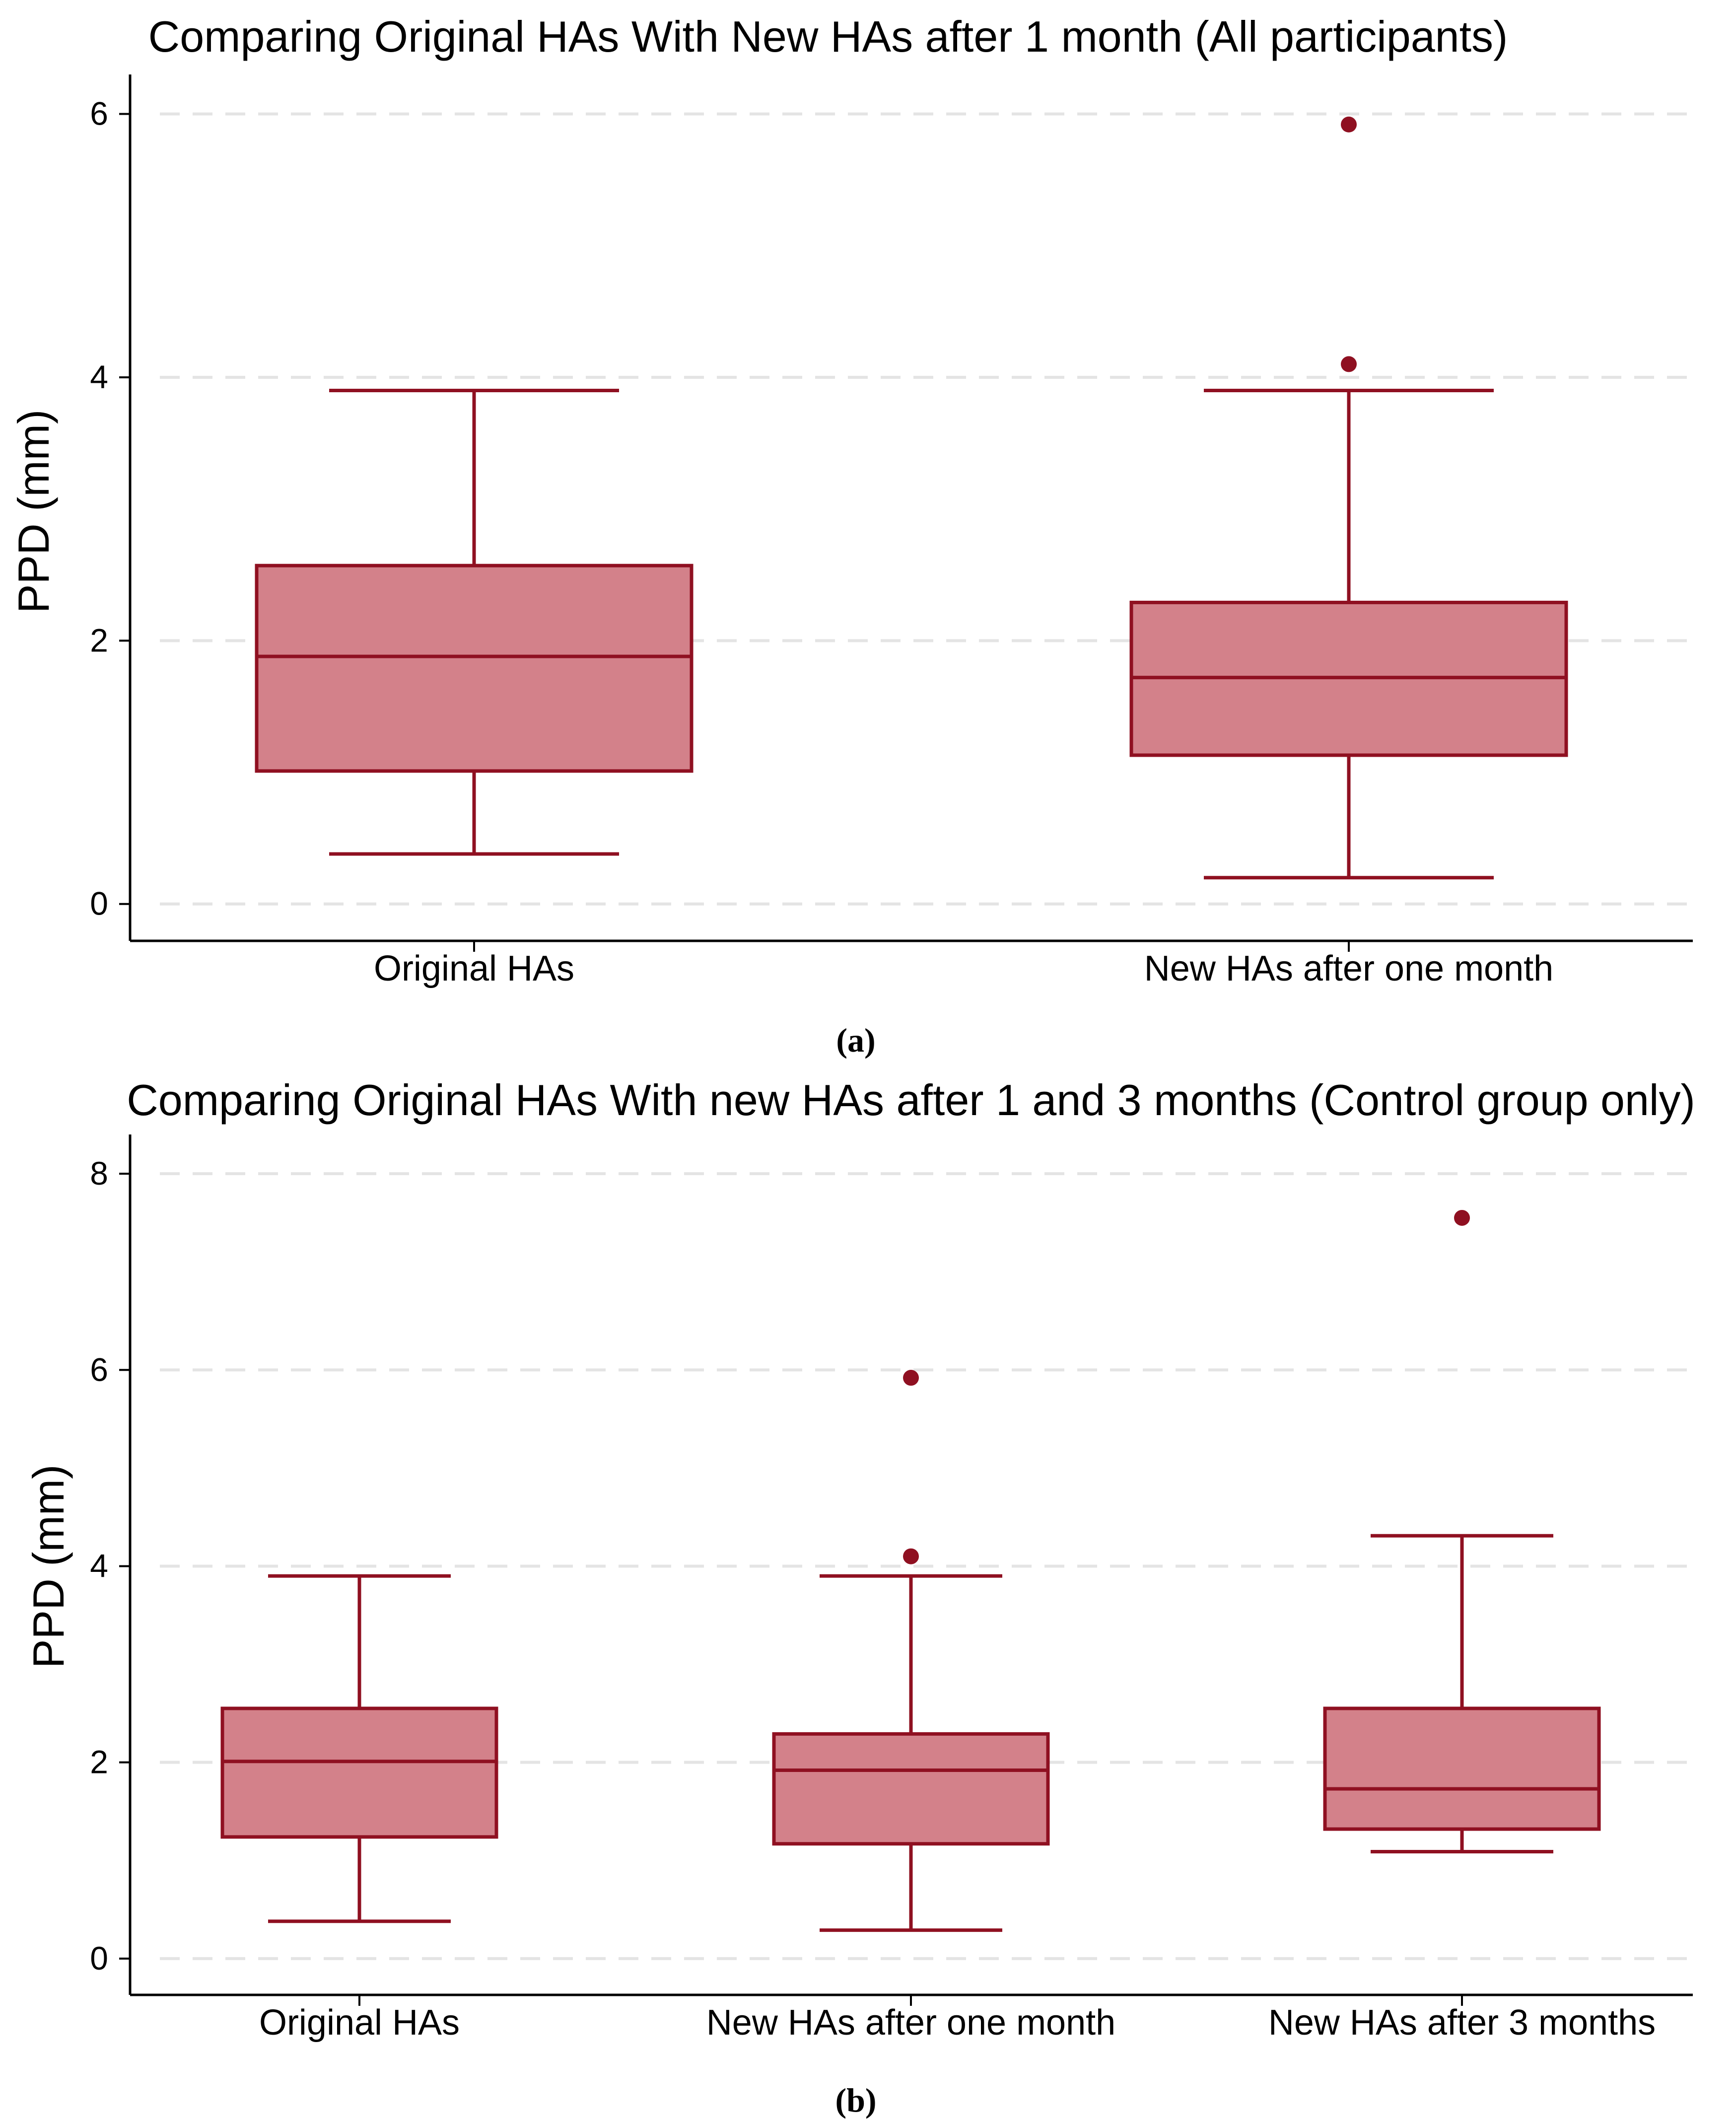  I want to click on panel-b-y-axis-label: PPD (mm), so click(48, 1567).